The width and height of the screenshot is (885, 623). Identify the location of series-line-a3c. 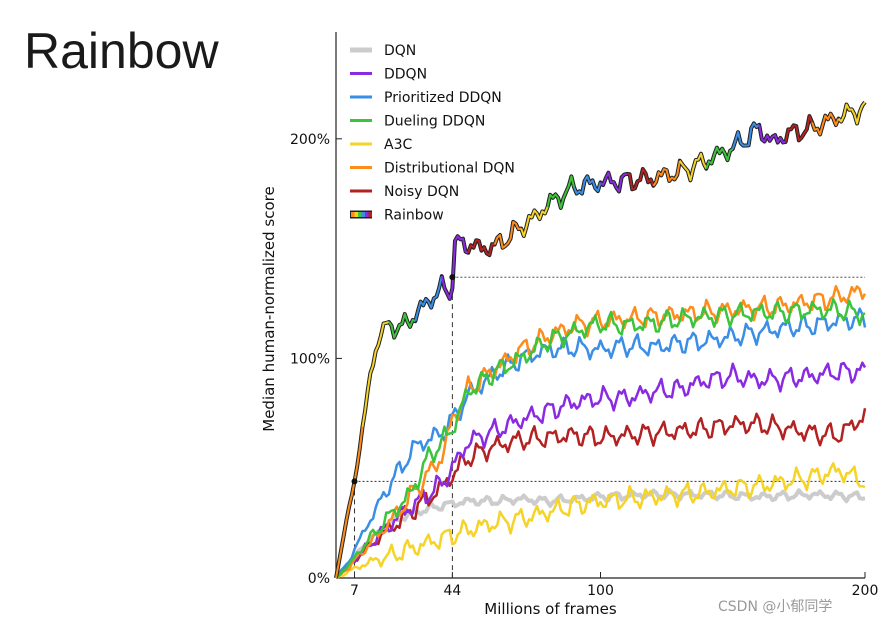
(600, 521).